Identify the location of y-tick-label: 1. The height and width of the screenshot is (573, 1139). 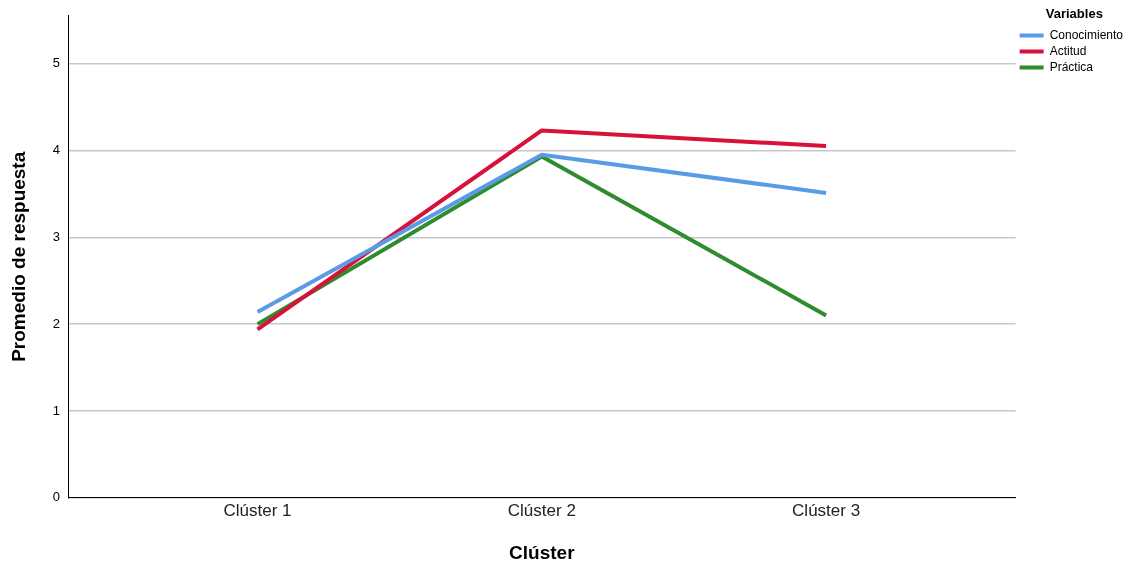
(56, 410).